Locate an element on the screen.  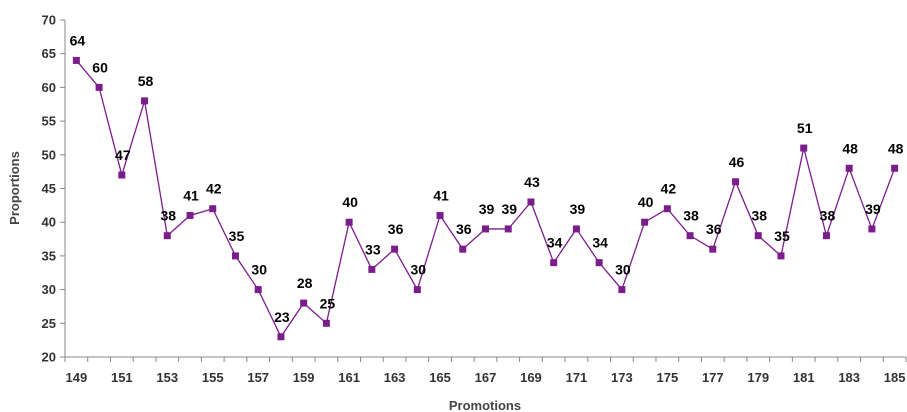
y-tick-label: 70 is located at coordinates (49, 20).